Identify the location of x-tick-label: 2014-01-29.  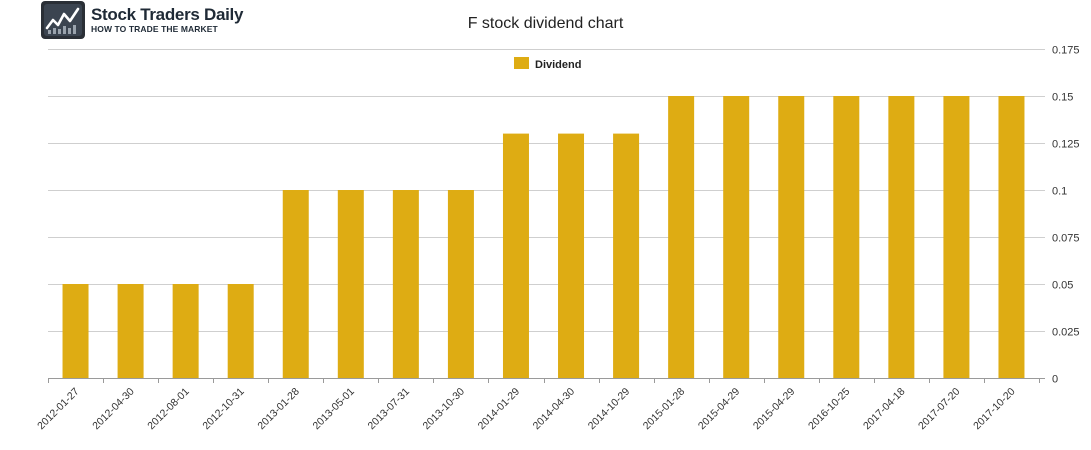
(499, 409).